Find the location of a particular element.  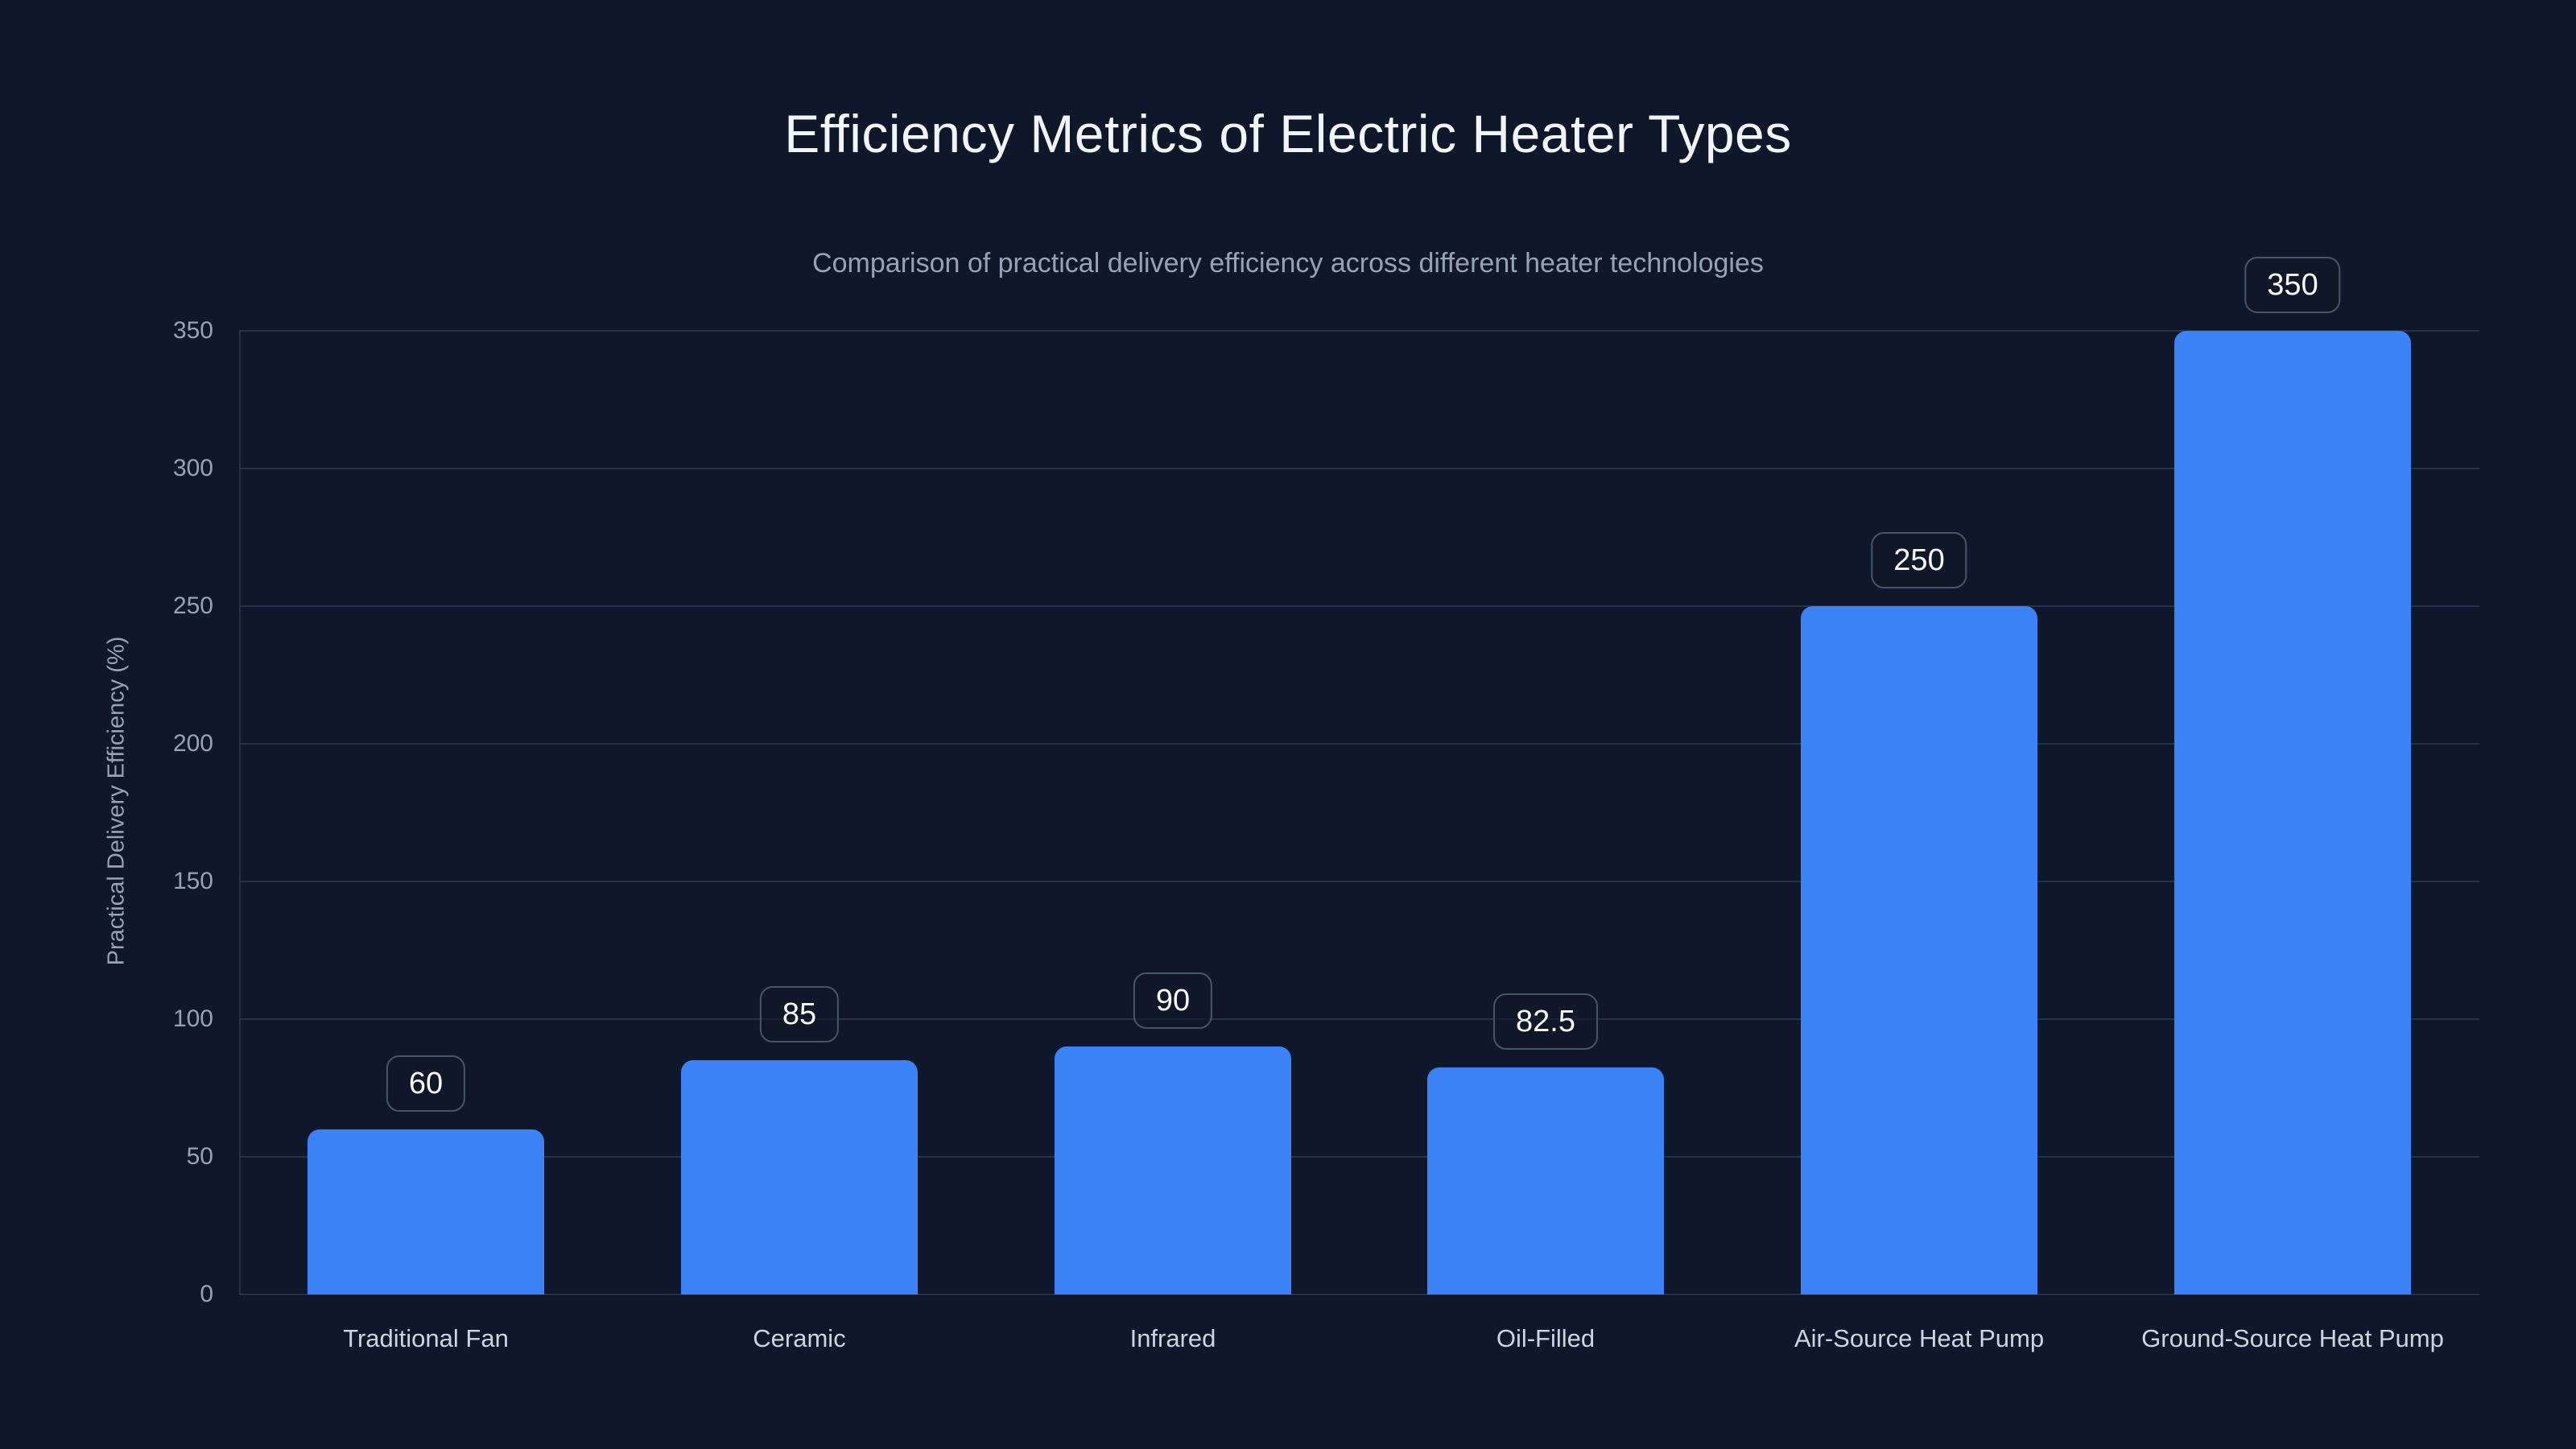

category-label-air-source-heat-pump: Air-Source Heat Pump is located at coordinates (1919, 1338).